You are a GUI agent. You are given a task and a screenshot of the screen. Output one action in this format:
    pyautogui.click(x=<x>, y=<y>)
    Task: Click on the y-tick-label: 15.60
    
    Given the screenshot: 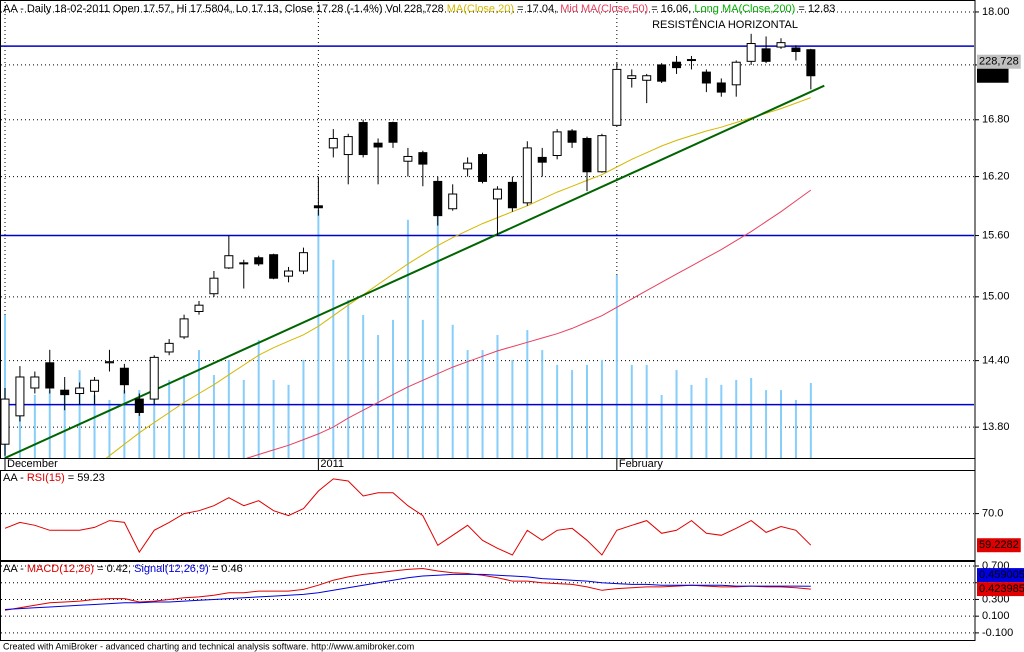 What is the action you would take?
    pyautogui.click(x=996, y=235)
    